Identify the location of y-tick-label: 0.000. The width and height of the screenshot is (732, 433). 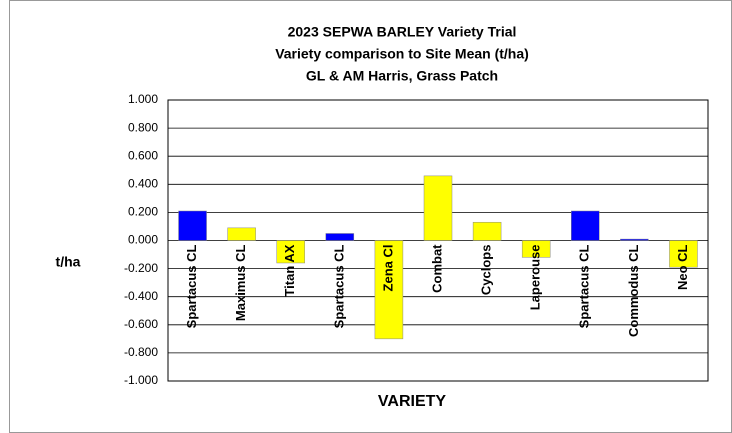
(143, 240).